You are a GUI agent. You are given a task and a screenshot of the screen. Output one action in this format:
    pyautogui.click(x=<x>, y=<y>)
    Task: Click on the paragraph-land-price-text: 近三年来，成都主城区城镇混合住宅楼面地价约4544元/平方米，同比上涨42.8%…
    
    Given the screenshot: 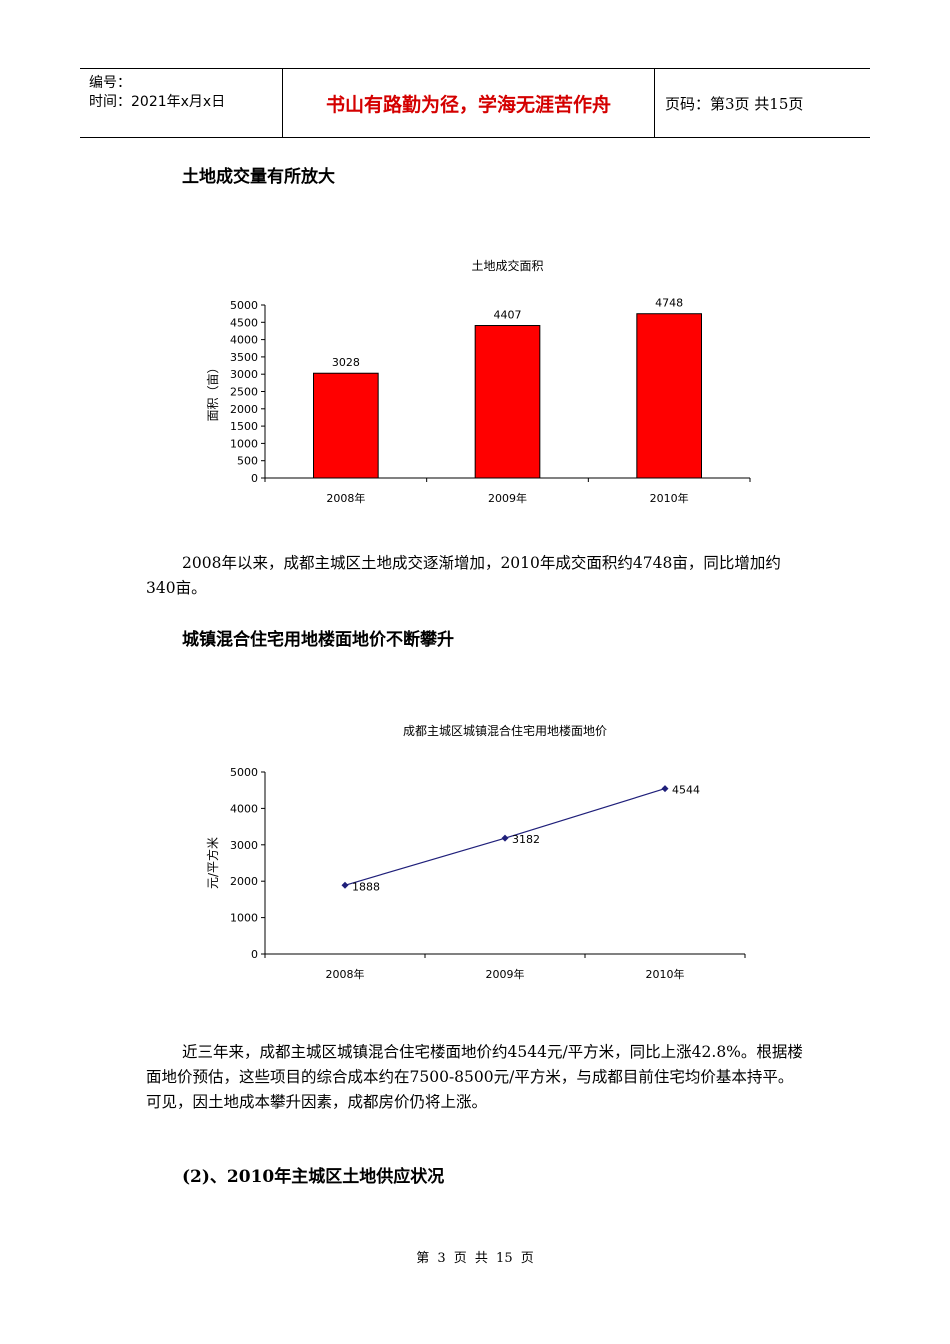 What is the action you would take?
    pyautogui.click(x=474, y=1077)
    